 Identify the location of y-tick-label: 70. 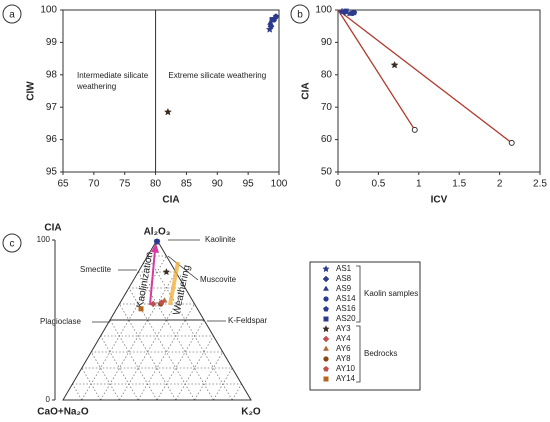
(327, 107).